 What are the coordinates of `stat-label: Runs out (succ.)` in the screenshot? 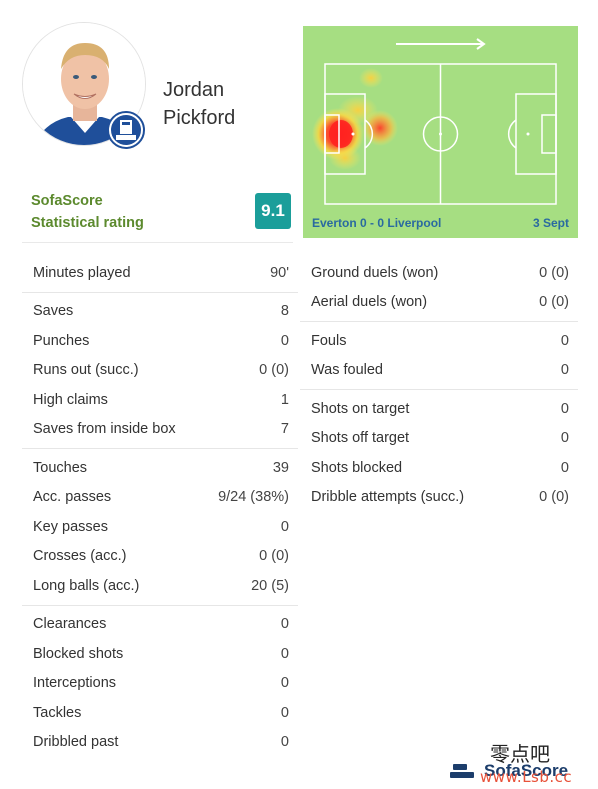 It's located at (86, 370).